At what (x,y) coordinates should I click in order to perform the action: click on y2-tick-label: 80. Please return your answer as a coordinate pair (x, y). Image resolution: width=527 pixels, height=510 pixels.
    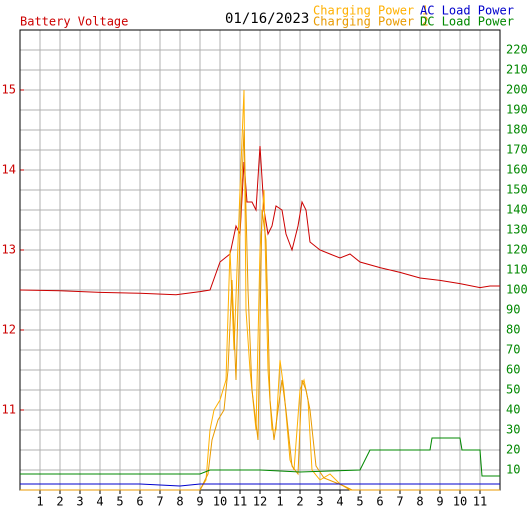
    Looking at the image, I should click on (513, 330).